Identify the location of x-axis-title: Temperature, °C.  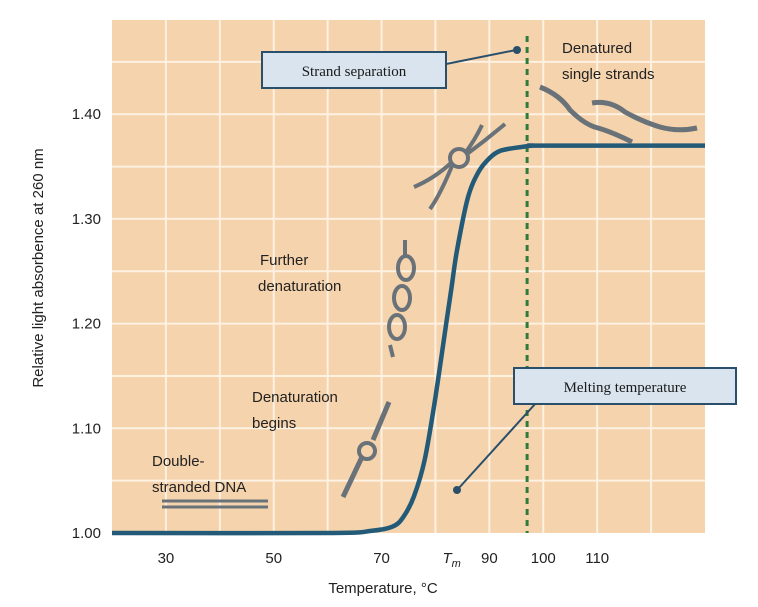
(383, 588).